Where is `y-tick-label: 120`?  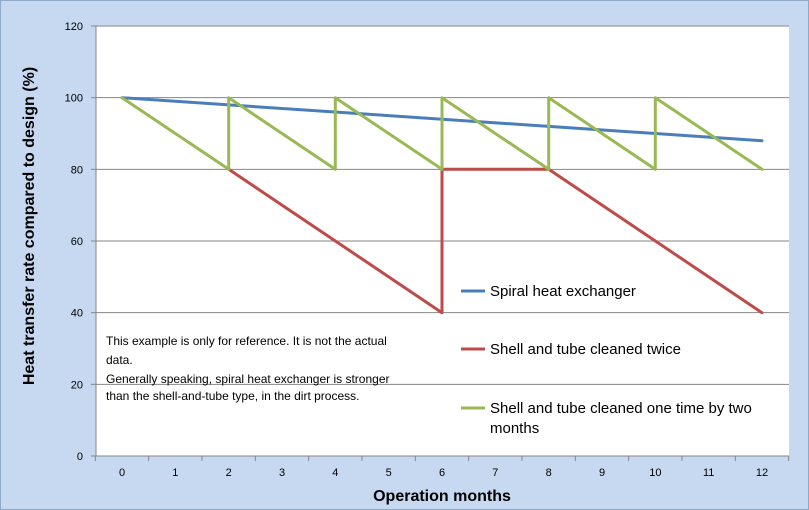
y-tick-label: 120 is located at coordinates (74, 27).